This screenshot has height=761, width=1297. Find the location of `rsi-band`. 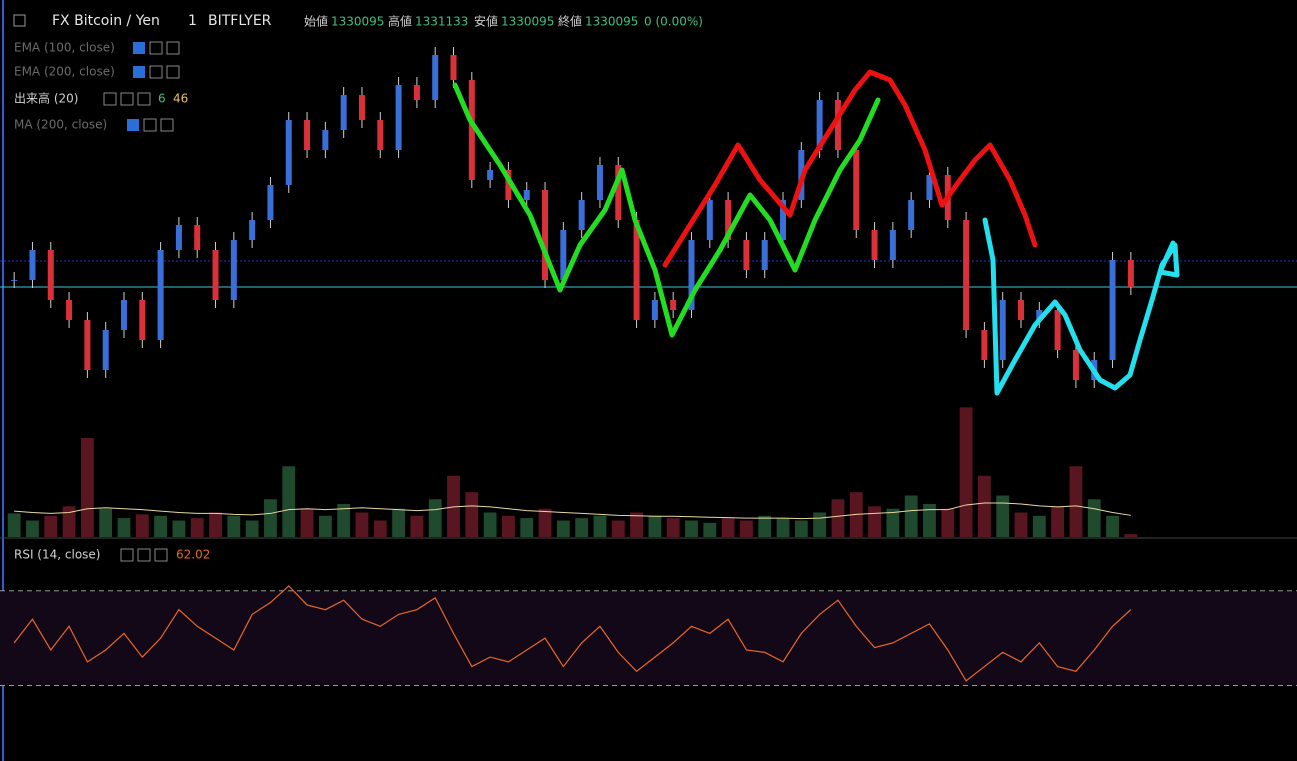

rsi-band is located at coordinates (648, 638).